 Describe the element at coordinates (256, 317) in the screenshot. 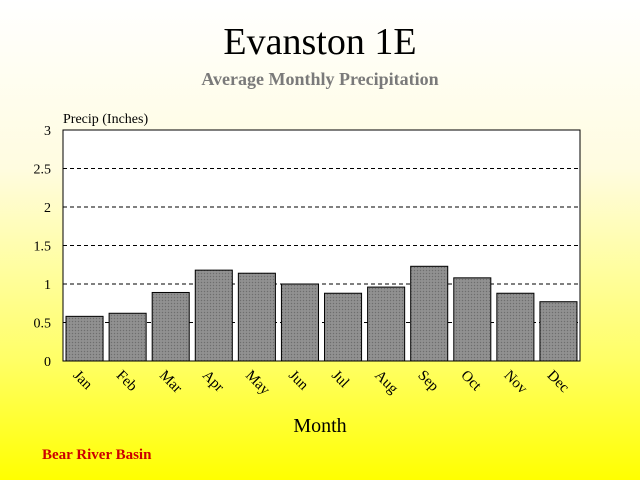

I see `bar-may` at that location.